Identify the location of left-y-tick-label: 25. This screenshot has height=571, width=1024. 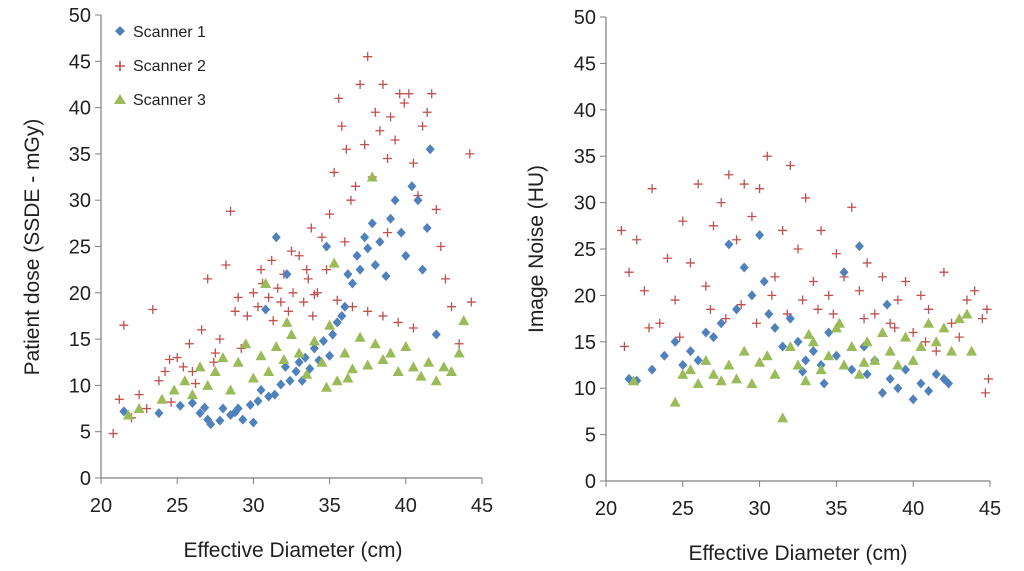
(80, 248).